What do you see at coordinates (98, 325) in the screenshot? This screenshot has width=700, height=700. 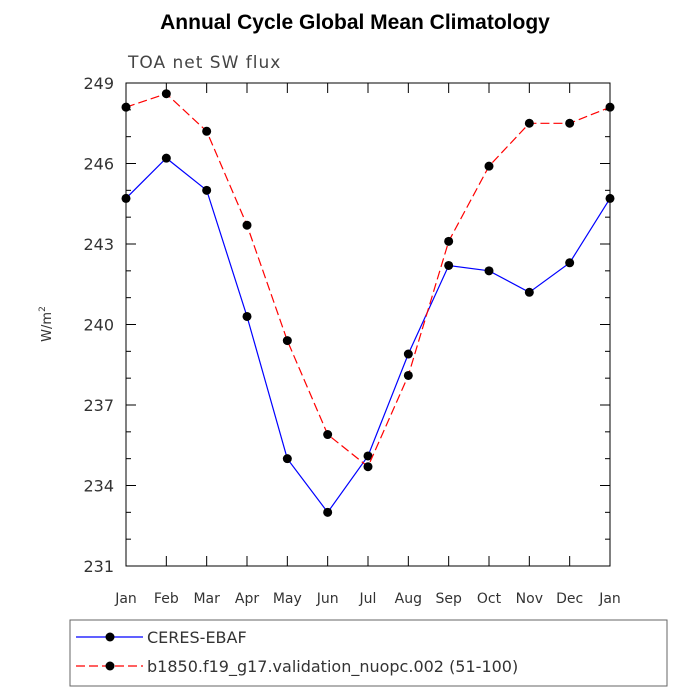 I see `y-tick-label: 240` at bounding box center [98, 325].